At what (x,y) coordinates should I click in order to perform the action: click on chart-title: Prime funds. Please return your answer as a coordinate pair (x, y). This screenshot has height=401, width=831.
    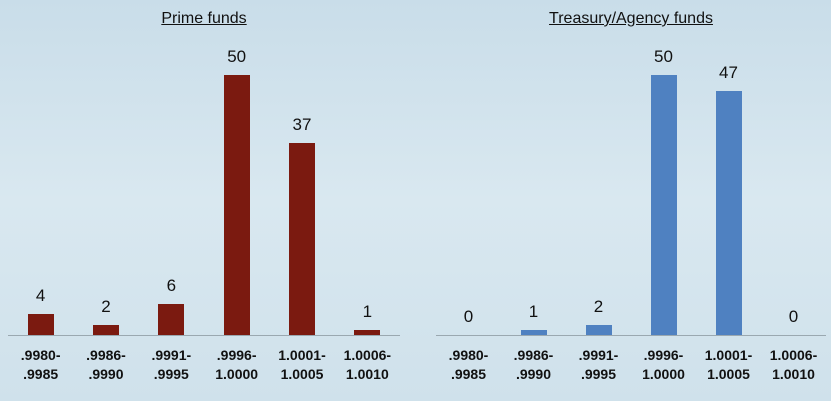
    Looking at the image, I should click on (204, 18).